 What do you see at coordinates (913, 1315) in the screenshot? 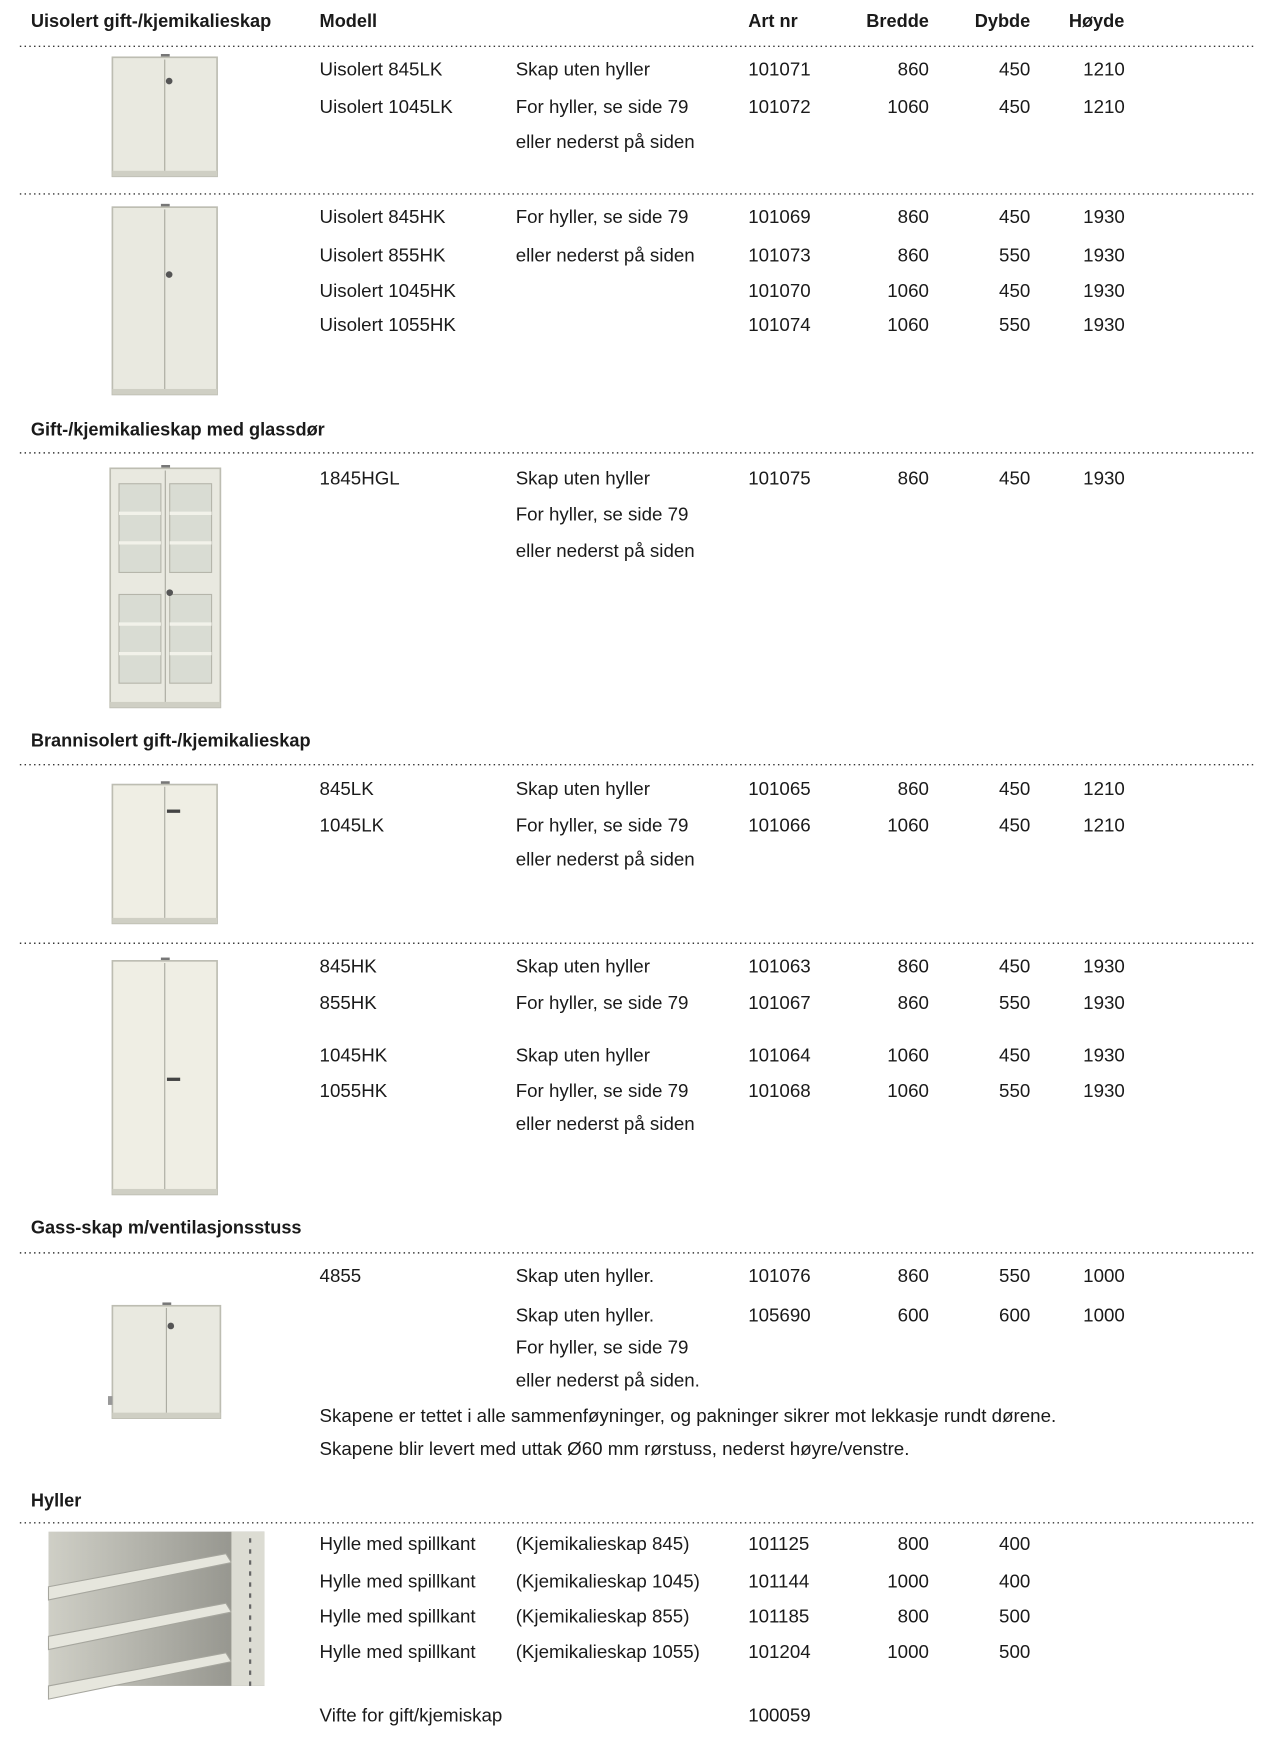
I see `cell-bredde: 600` at bounding box center [913, 1315].